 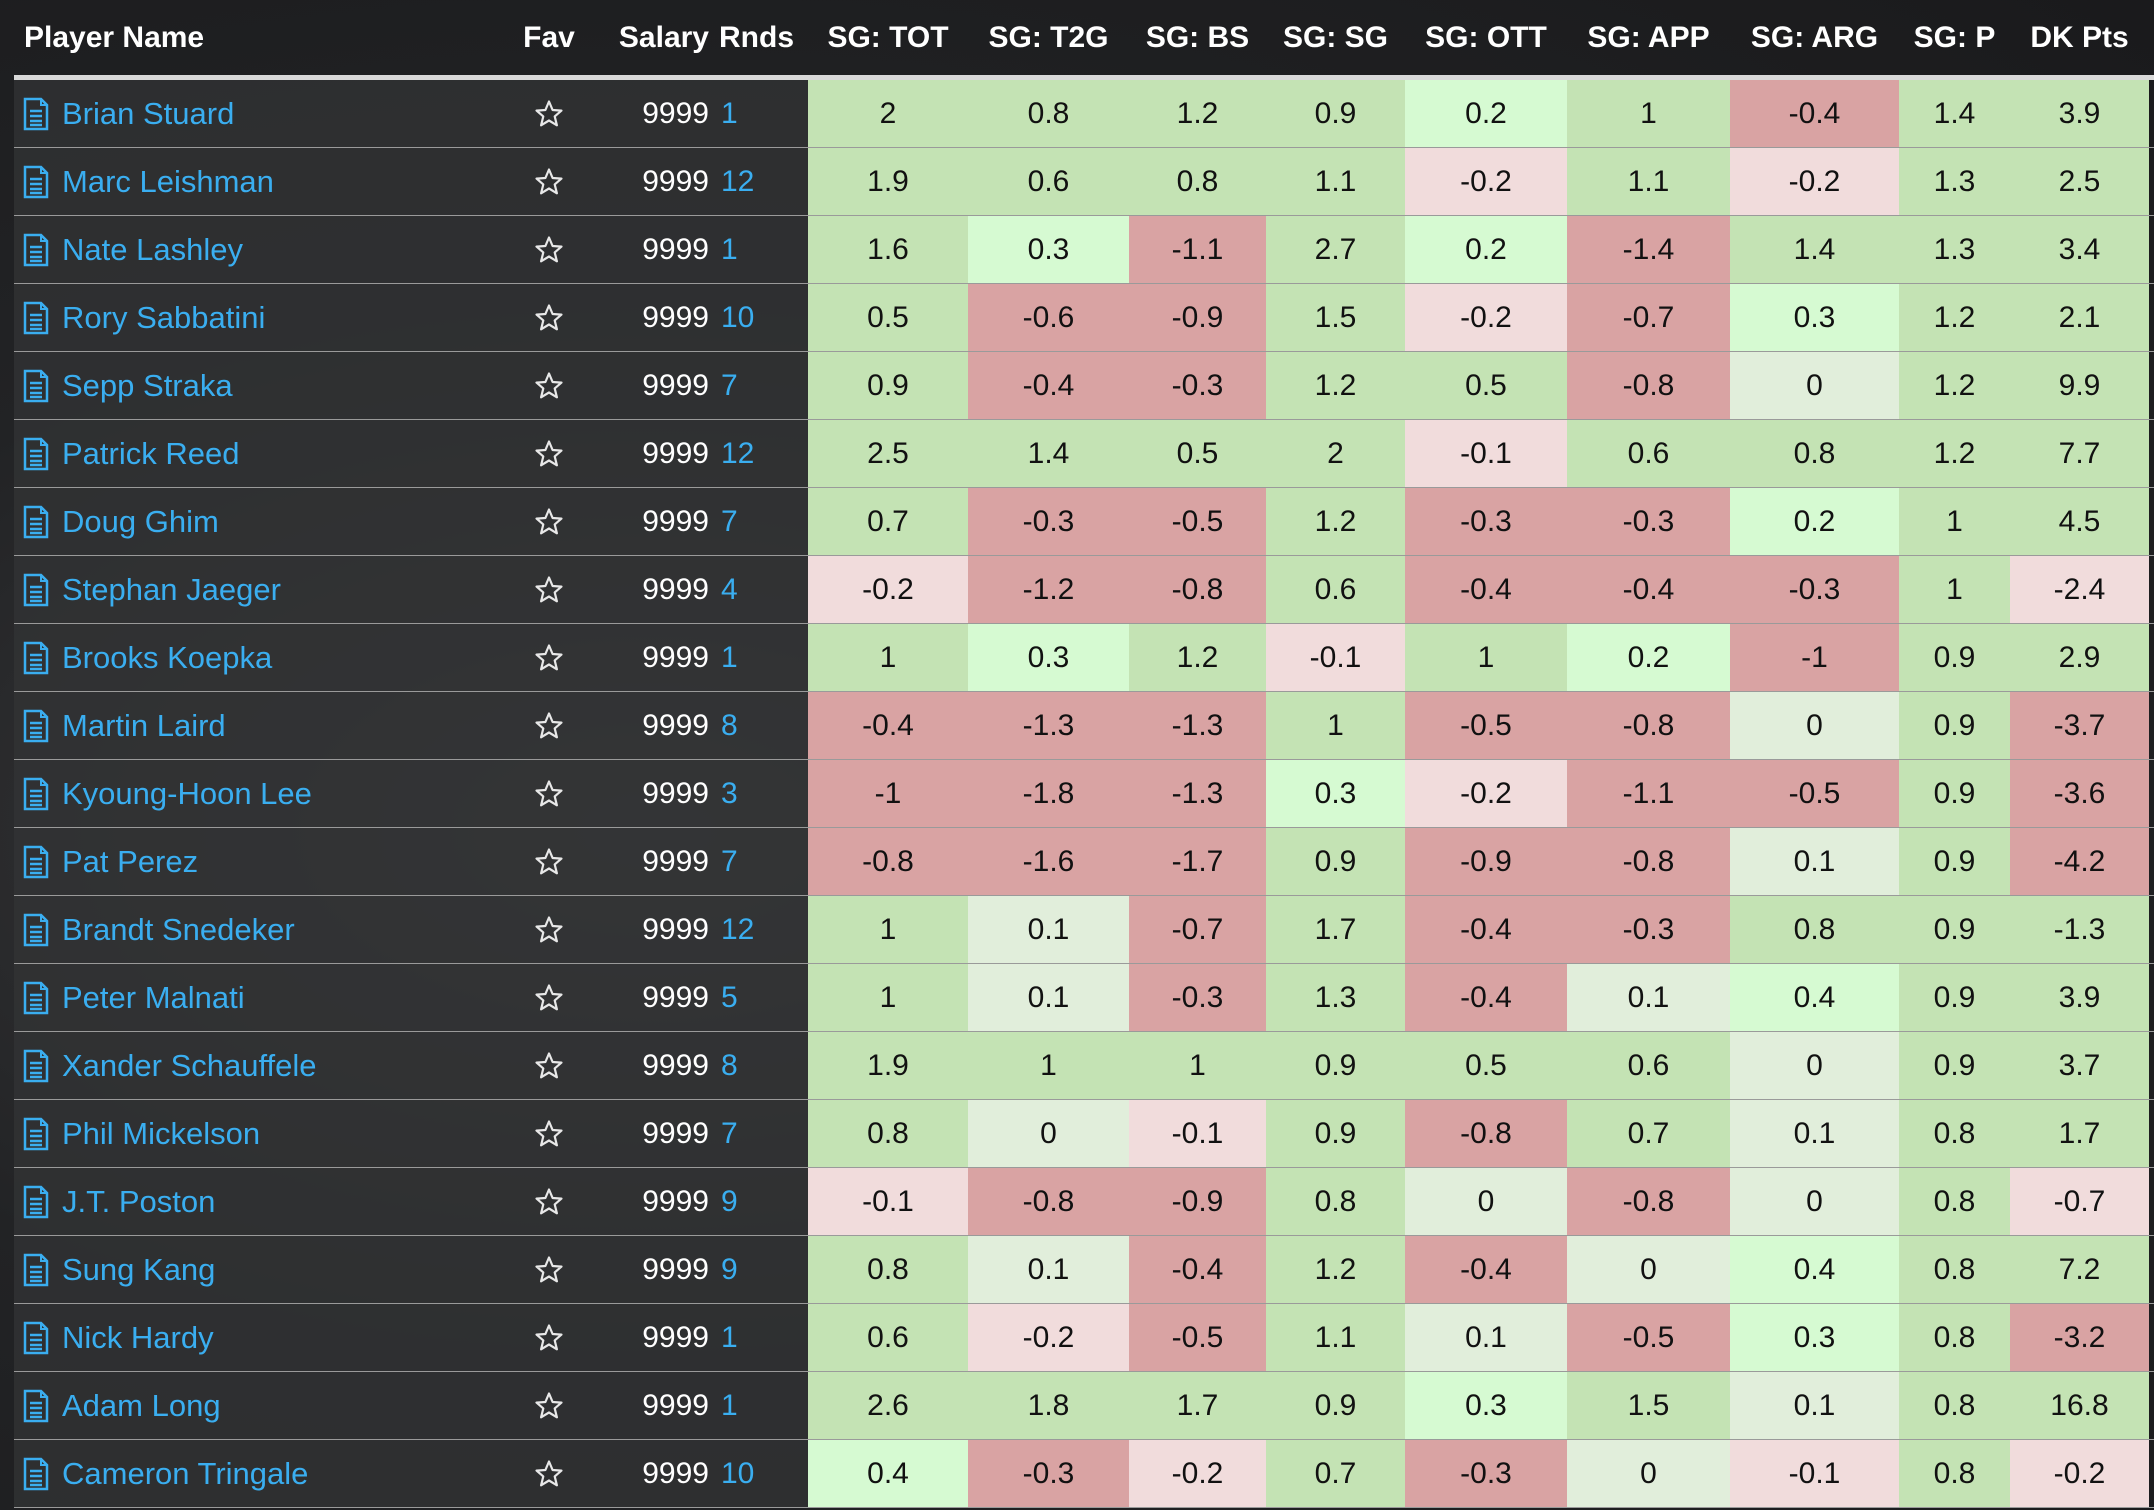 What do you see at coordinates (168, 181) in the screenshot?
I see `player-name-link: Marc Leishman` at bounding box center [168, 181].